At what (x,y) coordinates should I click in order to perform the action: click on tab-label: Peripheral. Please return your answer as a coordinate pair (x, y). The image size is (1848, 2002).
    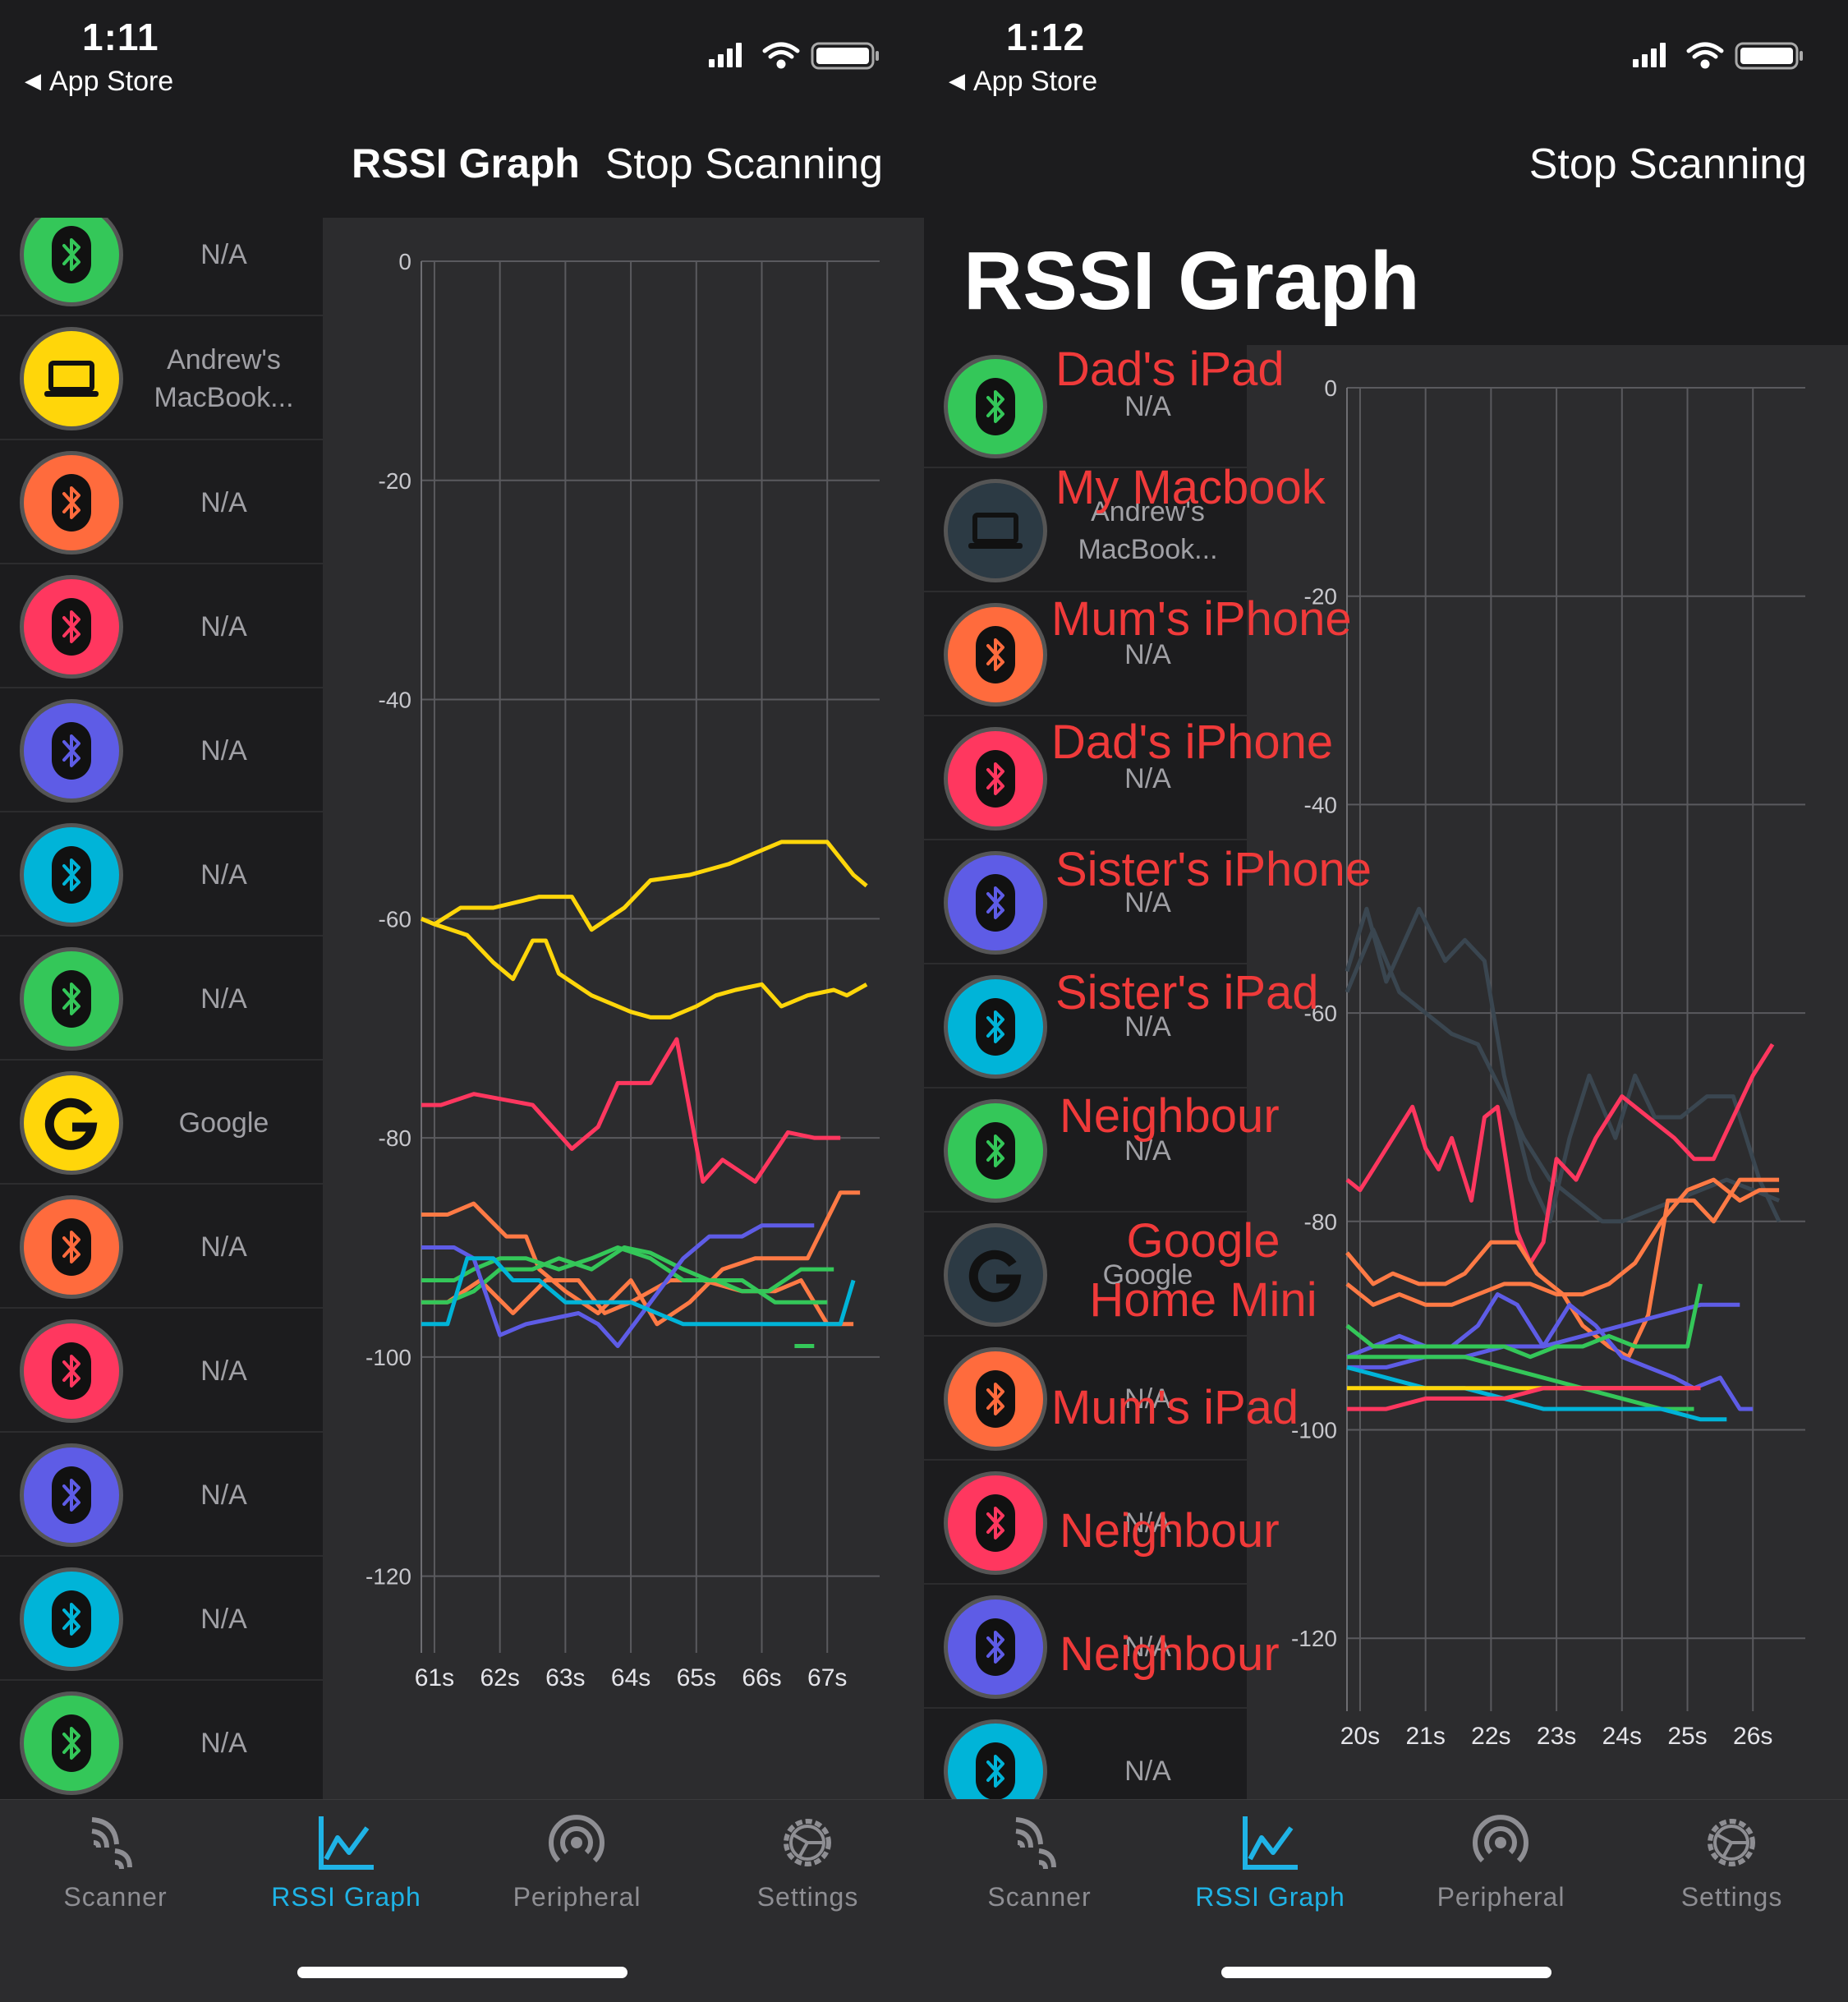
    Looking at the image, I should click on (1501, 1897).